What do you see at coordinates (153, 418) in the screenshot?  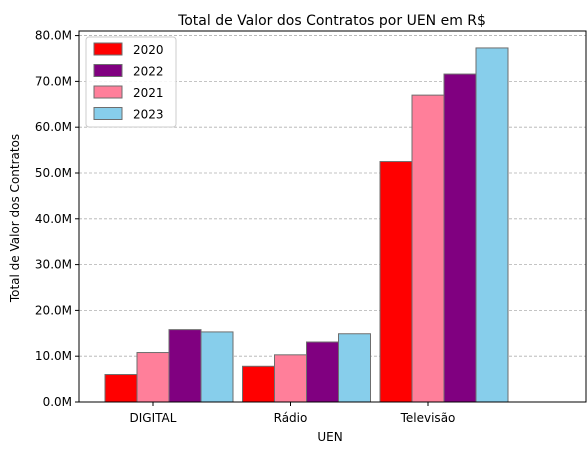 I see `x-tick-label: DIGITAL` at bounding box center [153, 418].